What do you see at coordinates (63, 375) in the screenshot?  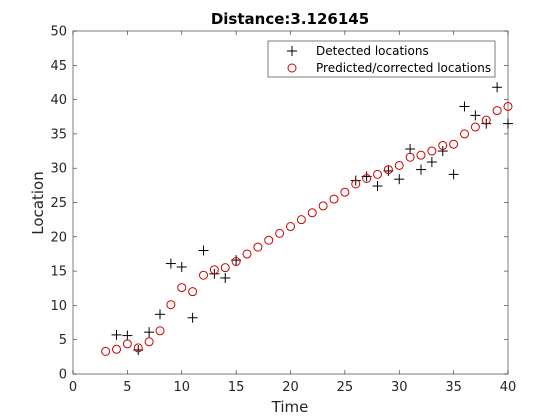 I see `y-tick-label: 0` at bounding box center [63, 375].